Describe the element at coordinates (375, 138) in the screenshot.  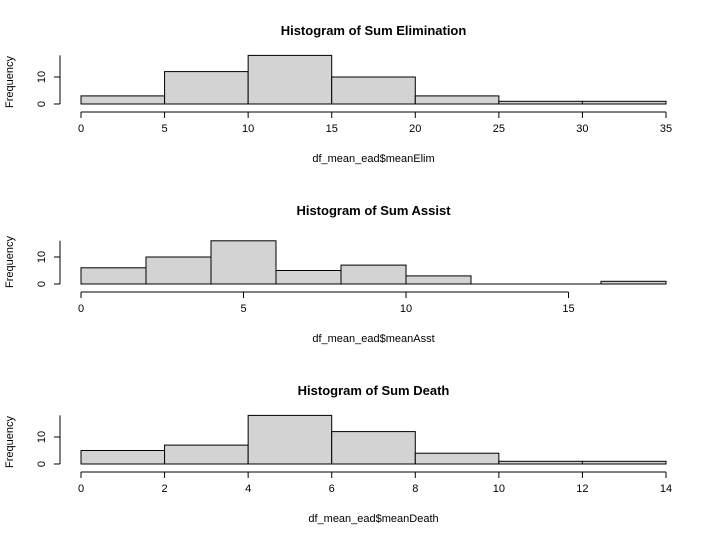
I see `x-axis: 0 5 10 15 20 25 30 35 df_mean_ead$meanElim` at that location.